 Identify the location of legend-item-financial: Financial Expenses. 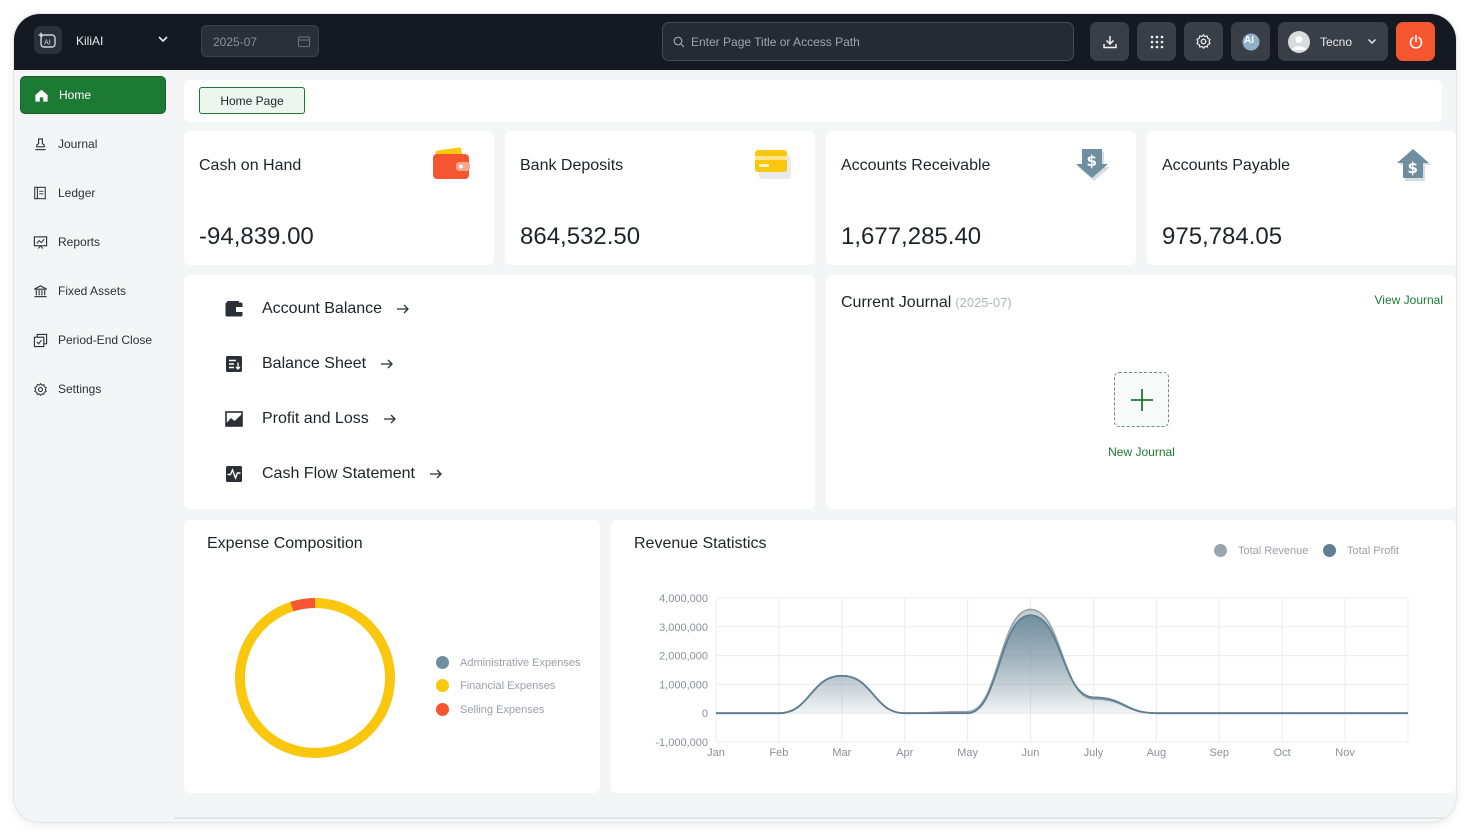
(495, 685).